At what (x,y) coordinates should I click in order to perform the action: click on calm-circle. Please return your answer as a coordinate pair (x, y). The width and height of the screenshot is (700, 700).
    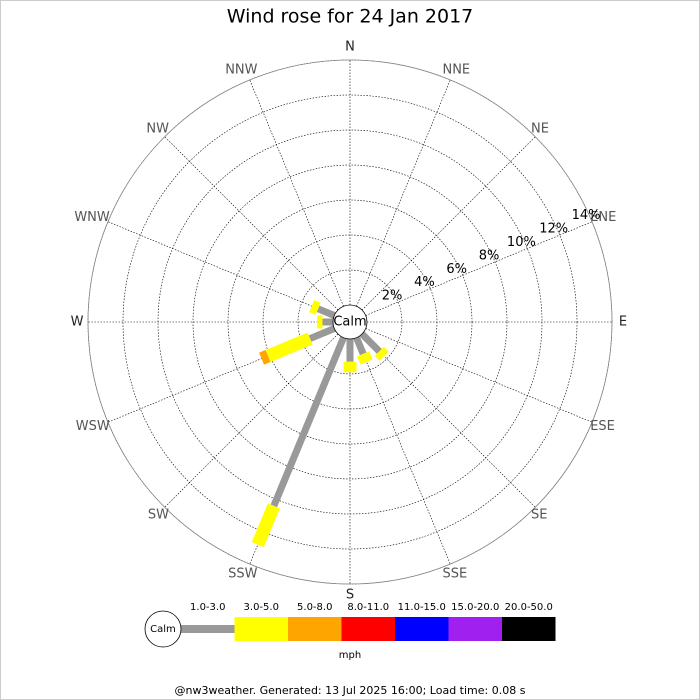
    Looking at the image, I should click on (350, 322).